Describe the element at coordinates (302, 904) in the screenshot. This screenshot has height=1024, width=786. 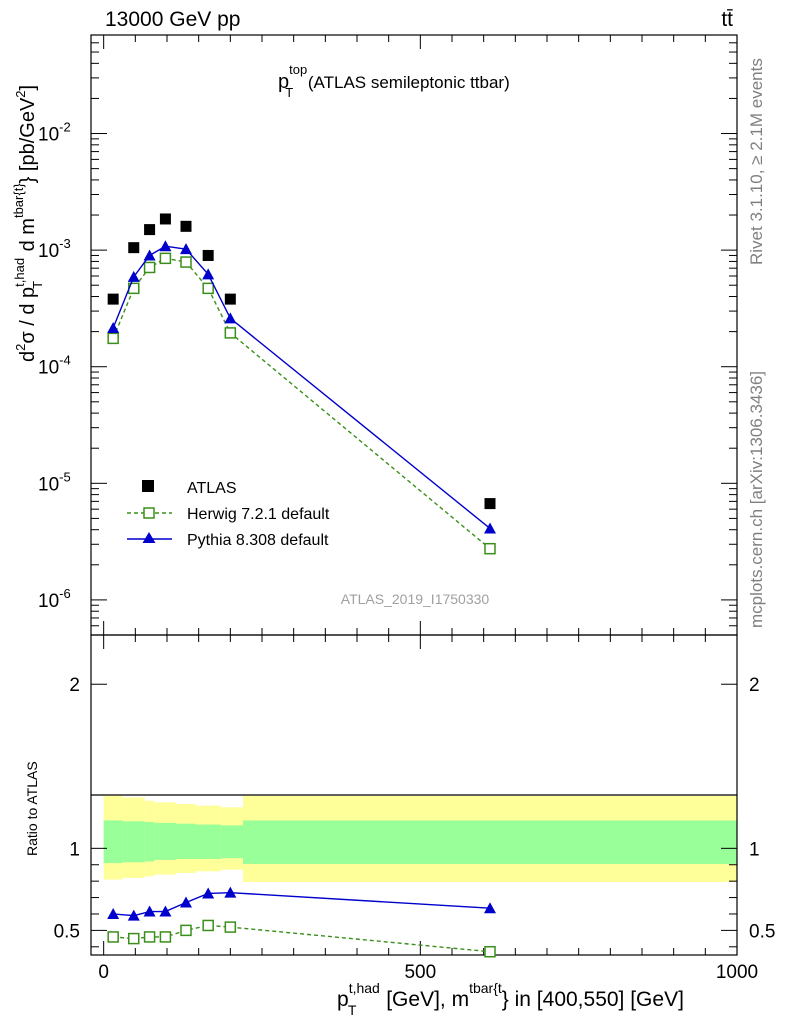
I see `ratio-series-line` at that location.